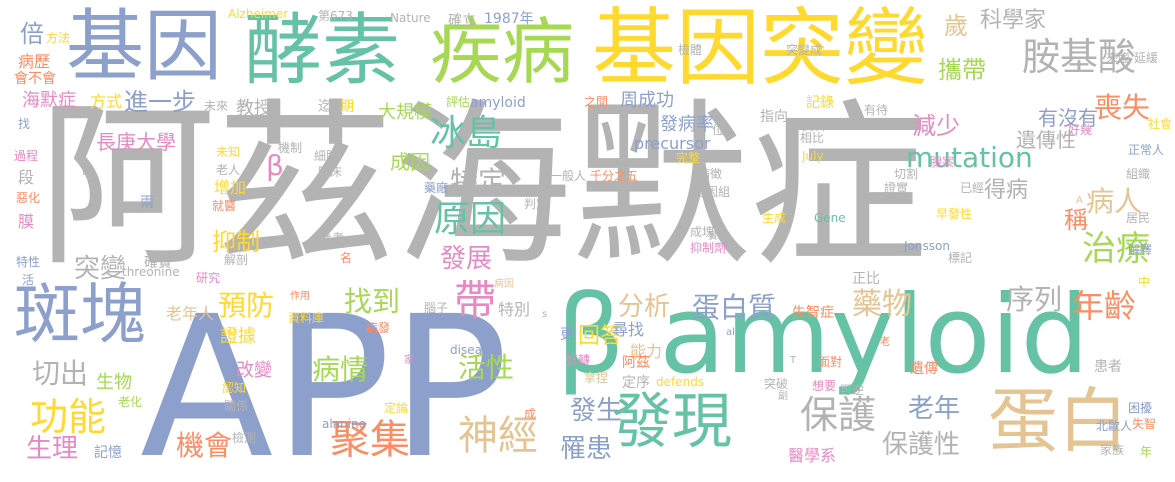  Describe the element at coordinates (466, 259) in the screenshot. I see `word-develop: 發展` at that location.